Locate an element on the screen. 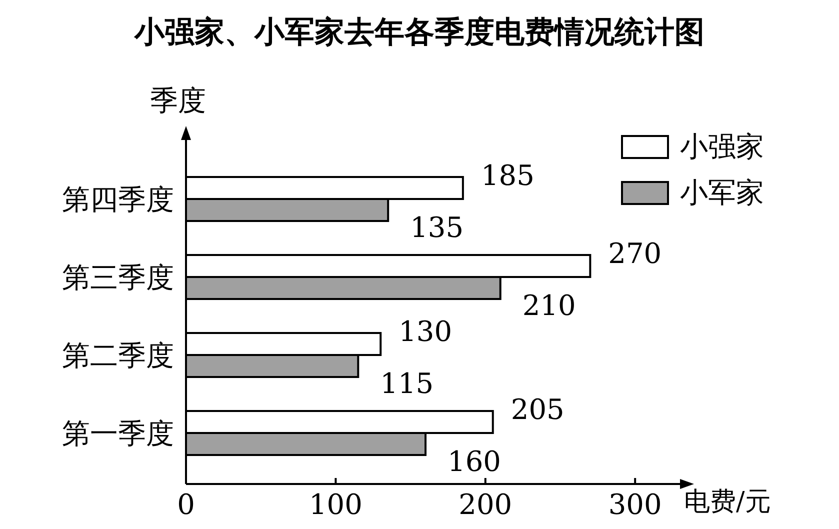 Image resolution: width=839 pixels, height=529 pixels. chart-title: 小强家、小军家去年各季度电费情况统计图 is located at coordinates (419, 32).